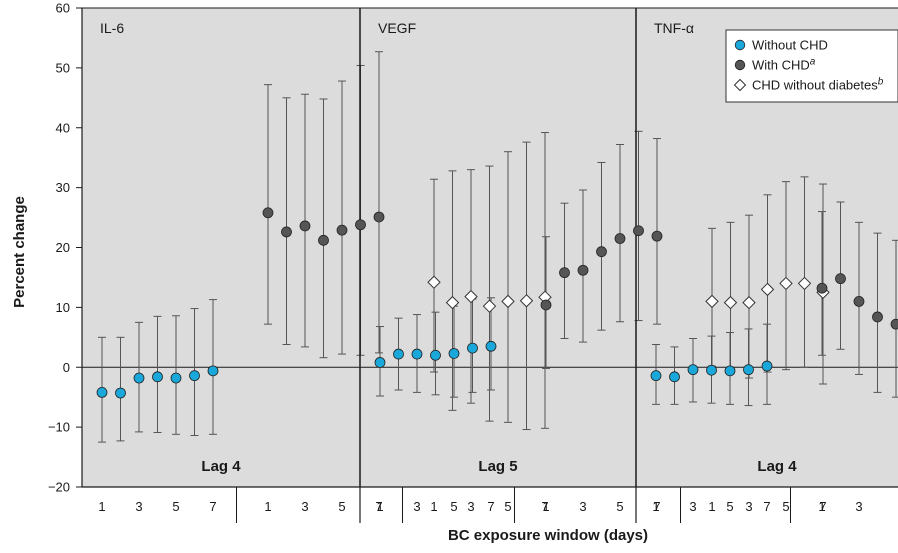 This screenshot has height=553, width=898. Describe the element at coordinates (63, 307) in the screenshot. I see `y-tick-label: 10` at that location.